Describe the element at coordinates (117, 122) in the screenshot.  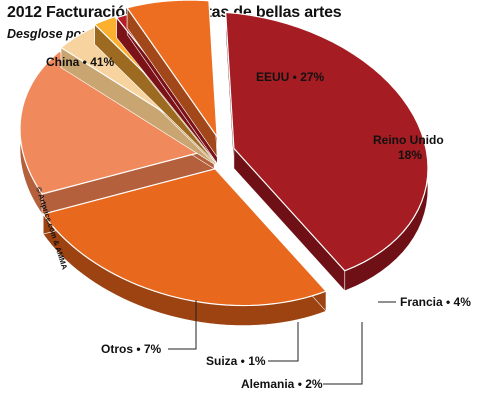
I see `slice-top-reino-unido` at that location.